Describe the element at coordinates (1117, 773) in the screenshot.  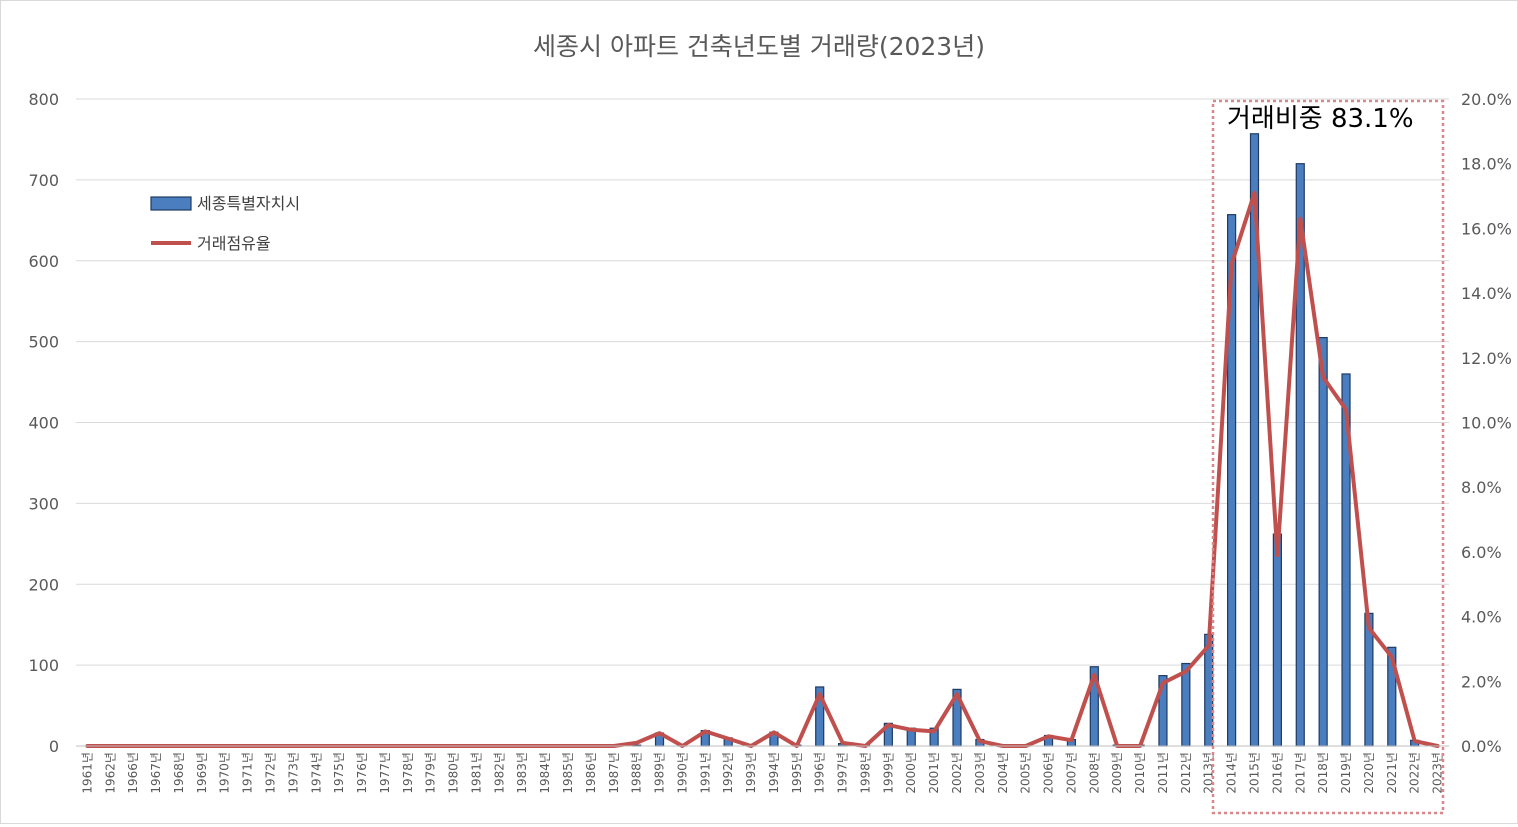
I see `x-tick-label: 2009년` at that location.